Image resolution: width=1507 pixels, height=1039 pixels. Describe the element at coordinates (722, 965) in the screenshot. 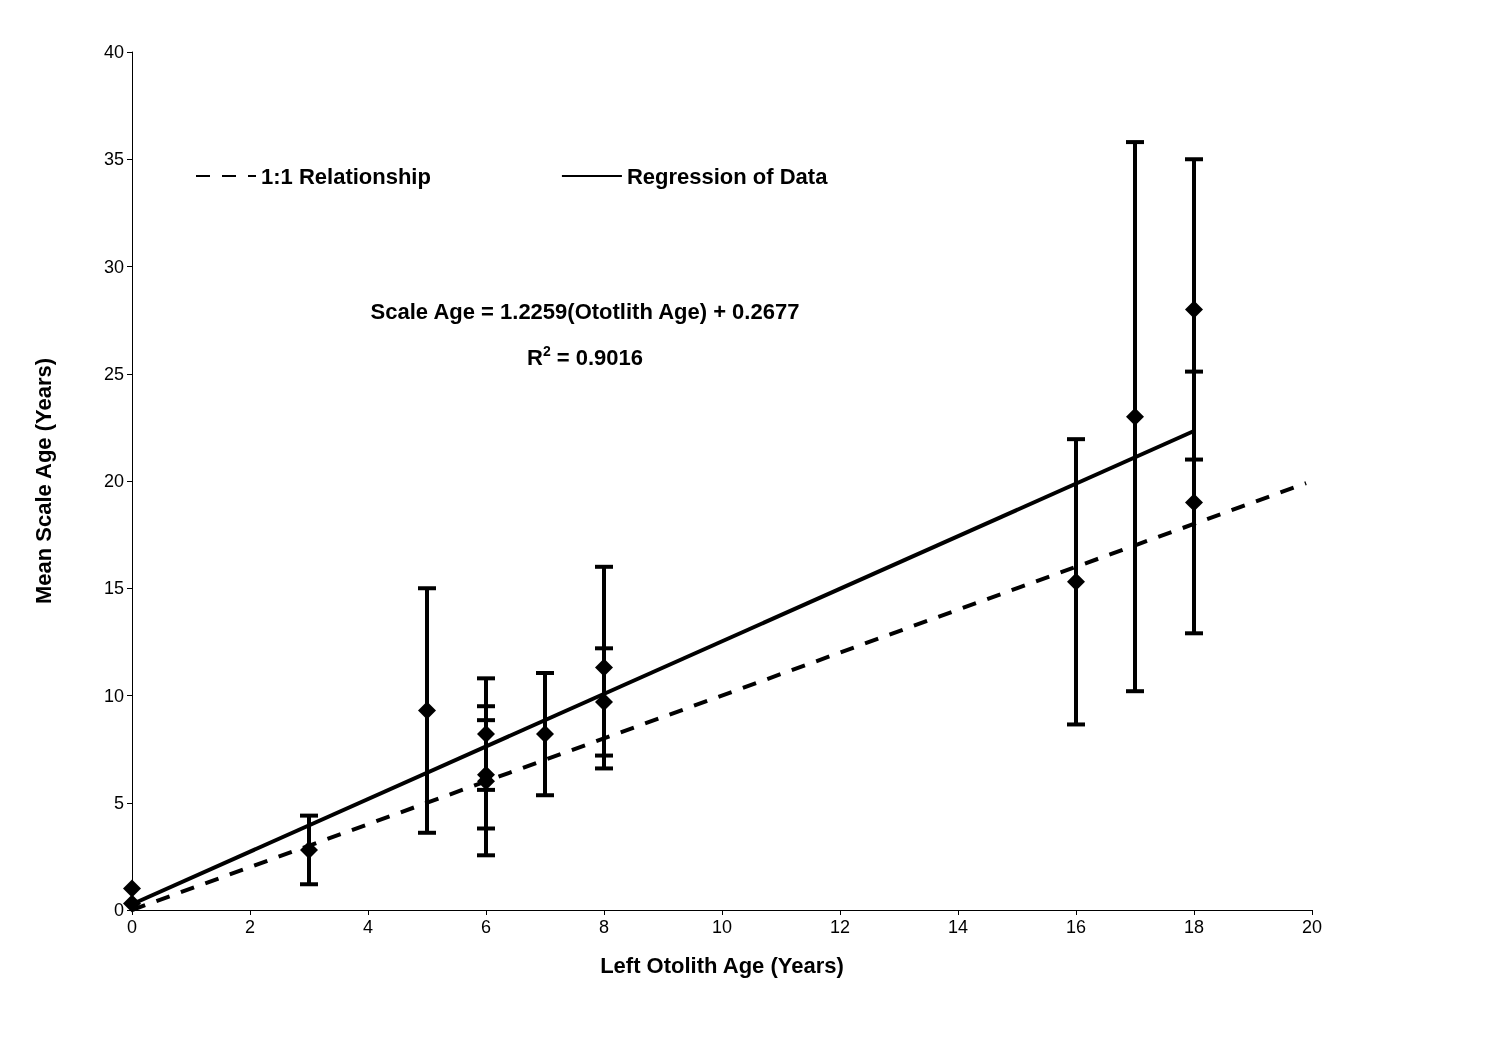

I see `x-axis-title: Left Otolith Age (Years)` at that location.